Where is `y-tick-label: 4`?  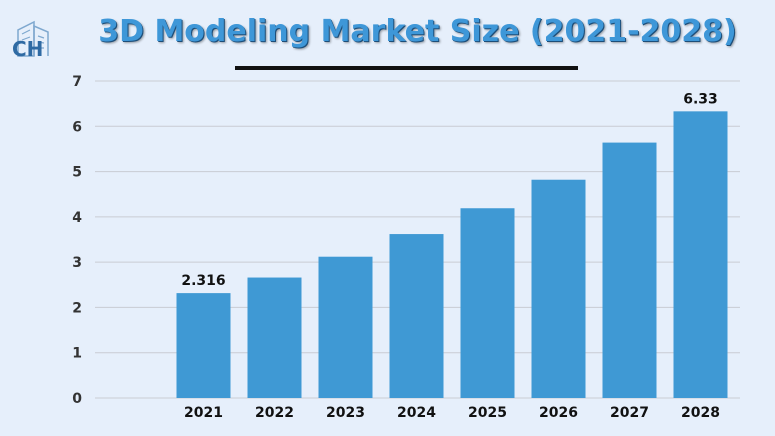 y-tick-label: 4 is located at coordinates (77, 218).